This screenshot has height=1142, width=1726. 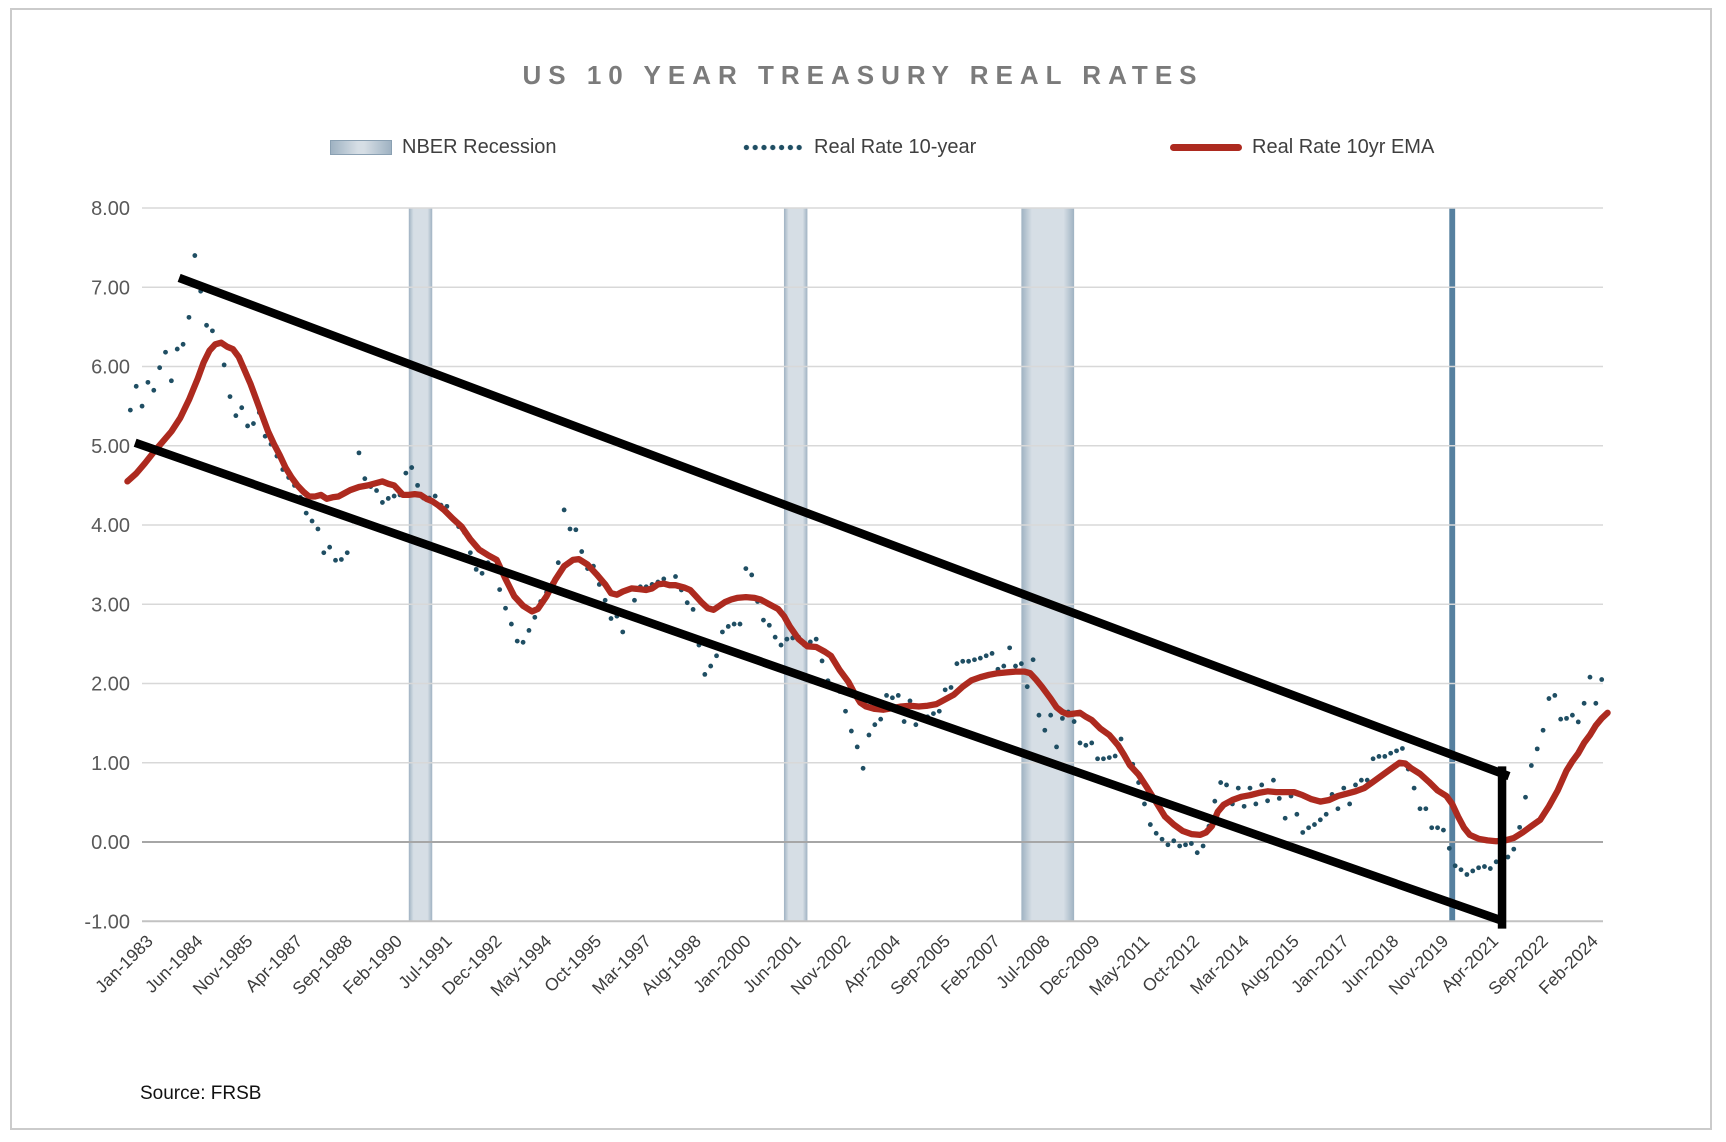 What do you see at coordinates (443, 147) in the screenshot?
I see `legend-item-nber-recession: NBER Recession` at bounding box center [443, 147].